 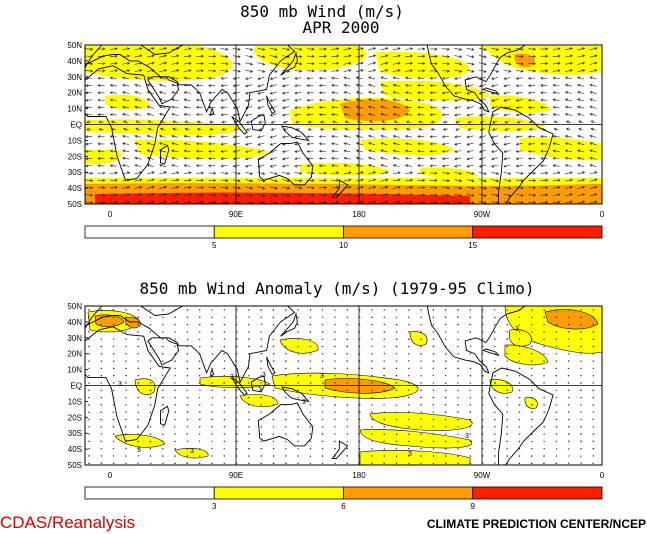 I want to click on top-lat-axis: 50N 40N 30N 20N 10N EQ 10S 20S 30S 40S 50S, so click(x=77, y=125).